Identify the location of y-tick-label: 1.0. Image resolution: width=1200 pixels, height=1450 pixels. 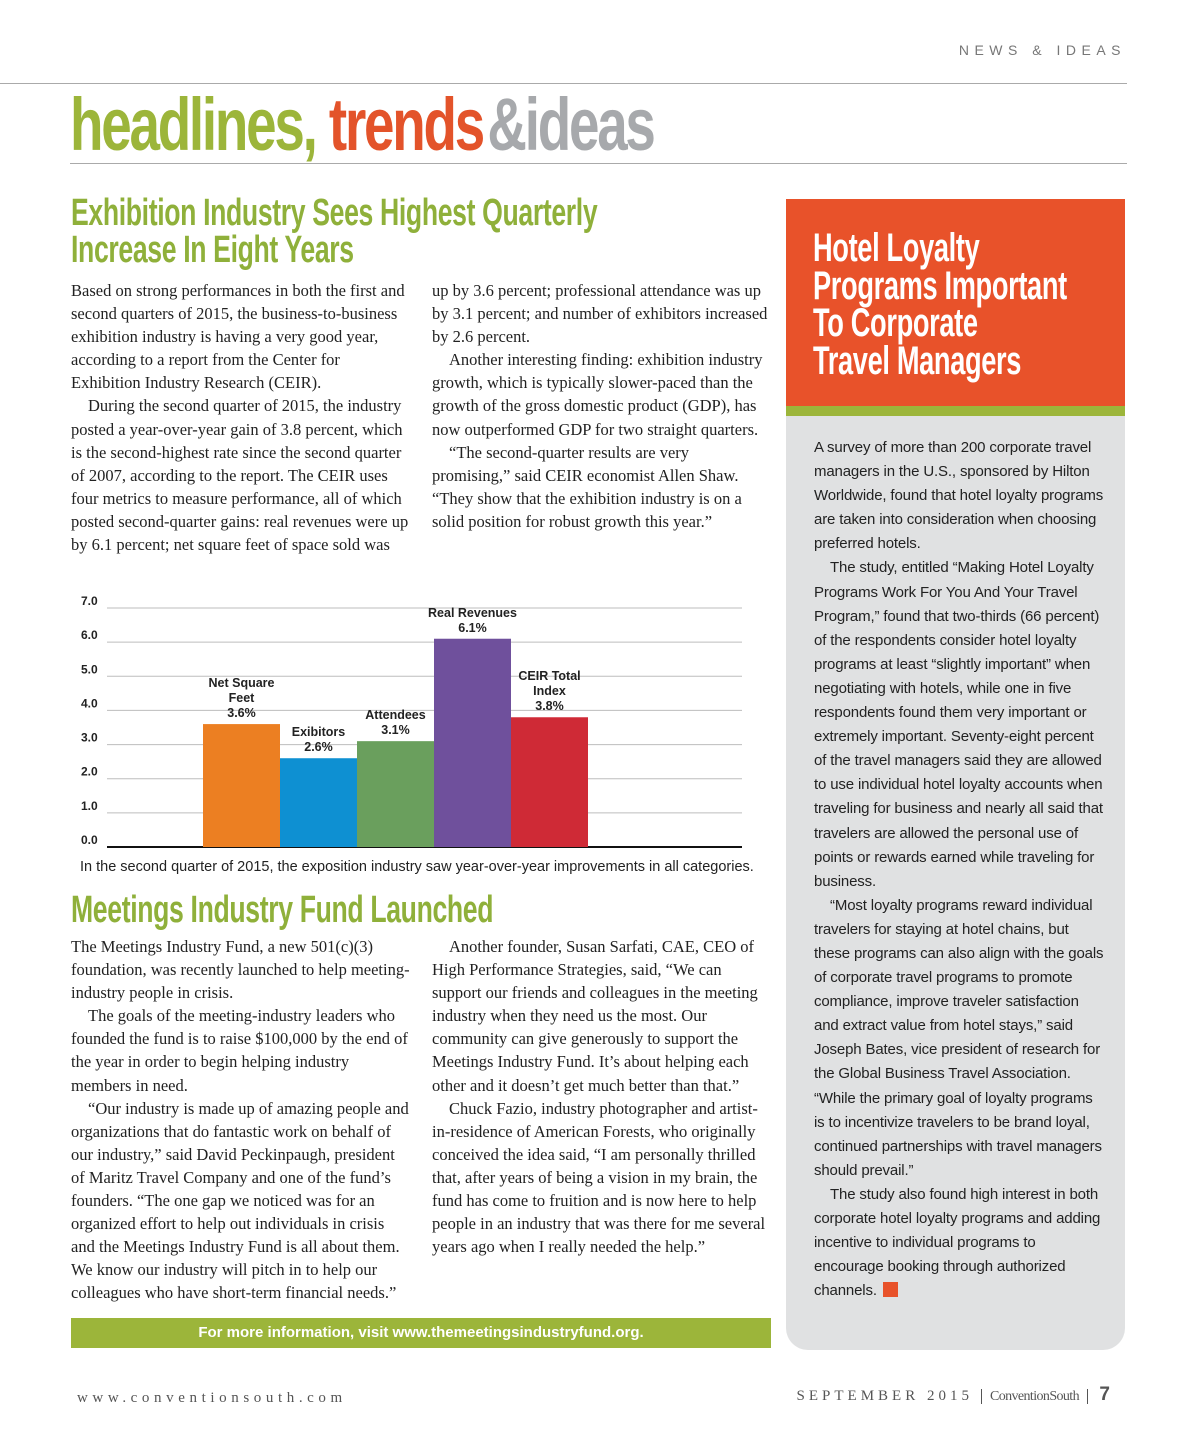
(89, 806).